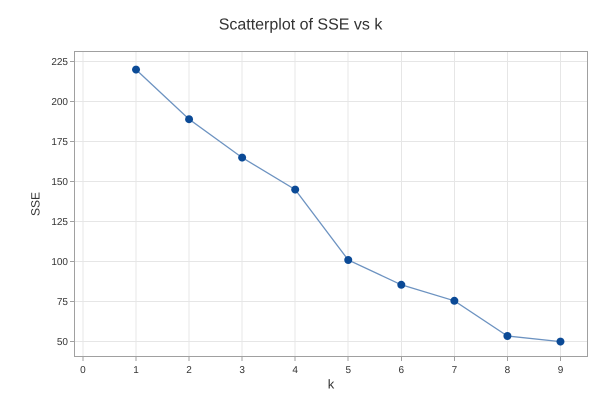 The width and height of the screenshot is (601, 406). I want to click on y-tick-label: 75, so click(62, 302).